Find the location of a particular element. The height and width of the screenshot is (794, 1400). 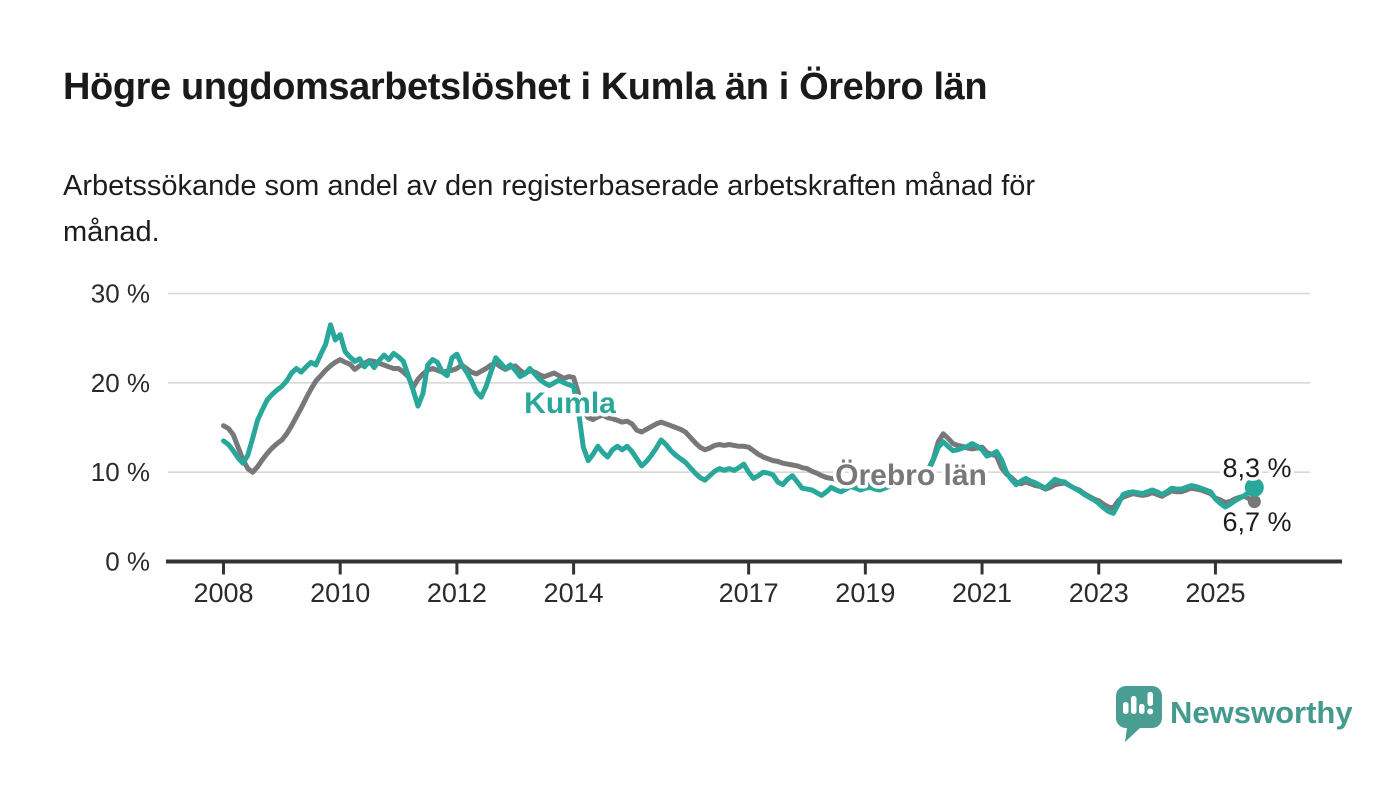

newsworthy-logo-icon is located at coordinates (1139, 714).